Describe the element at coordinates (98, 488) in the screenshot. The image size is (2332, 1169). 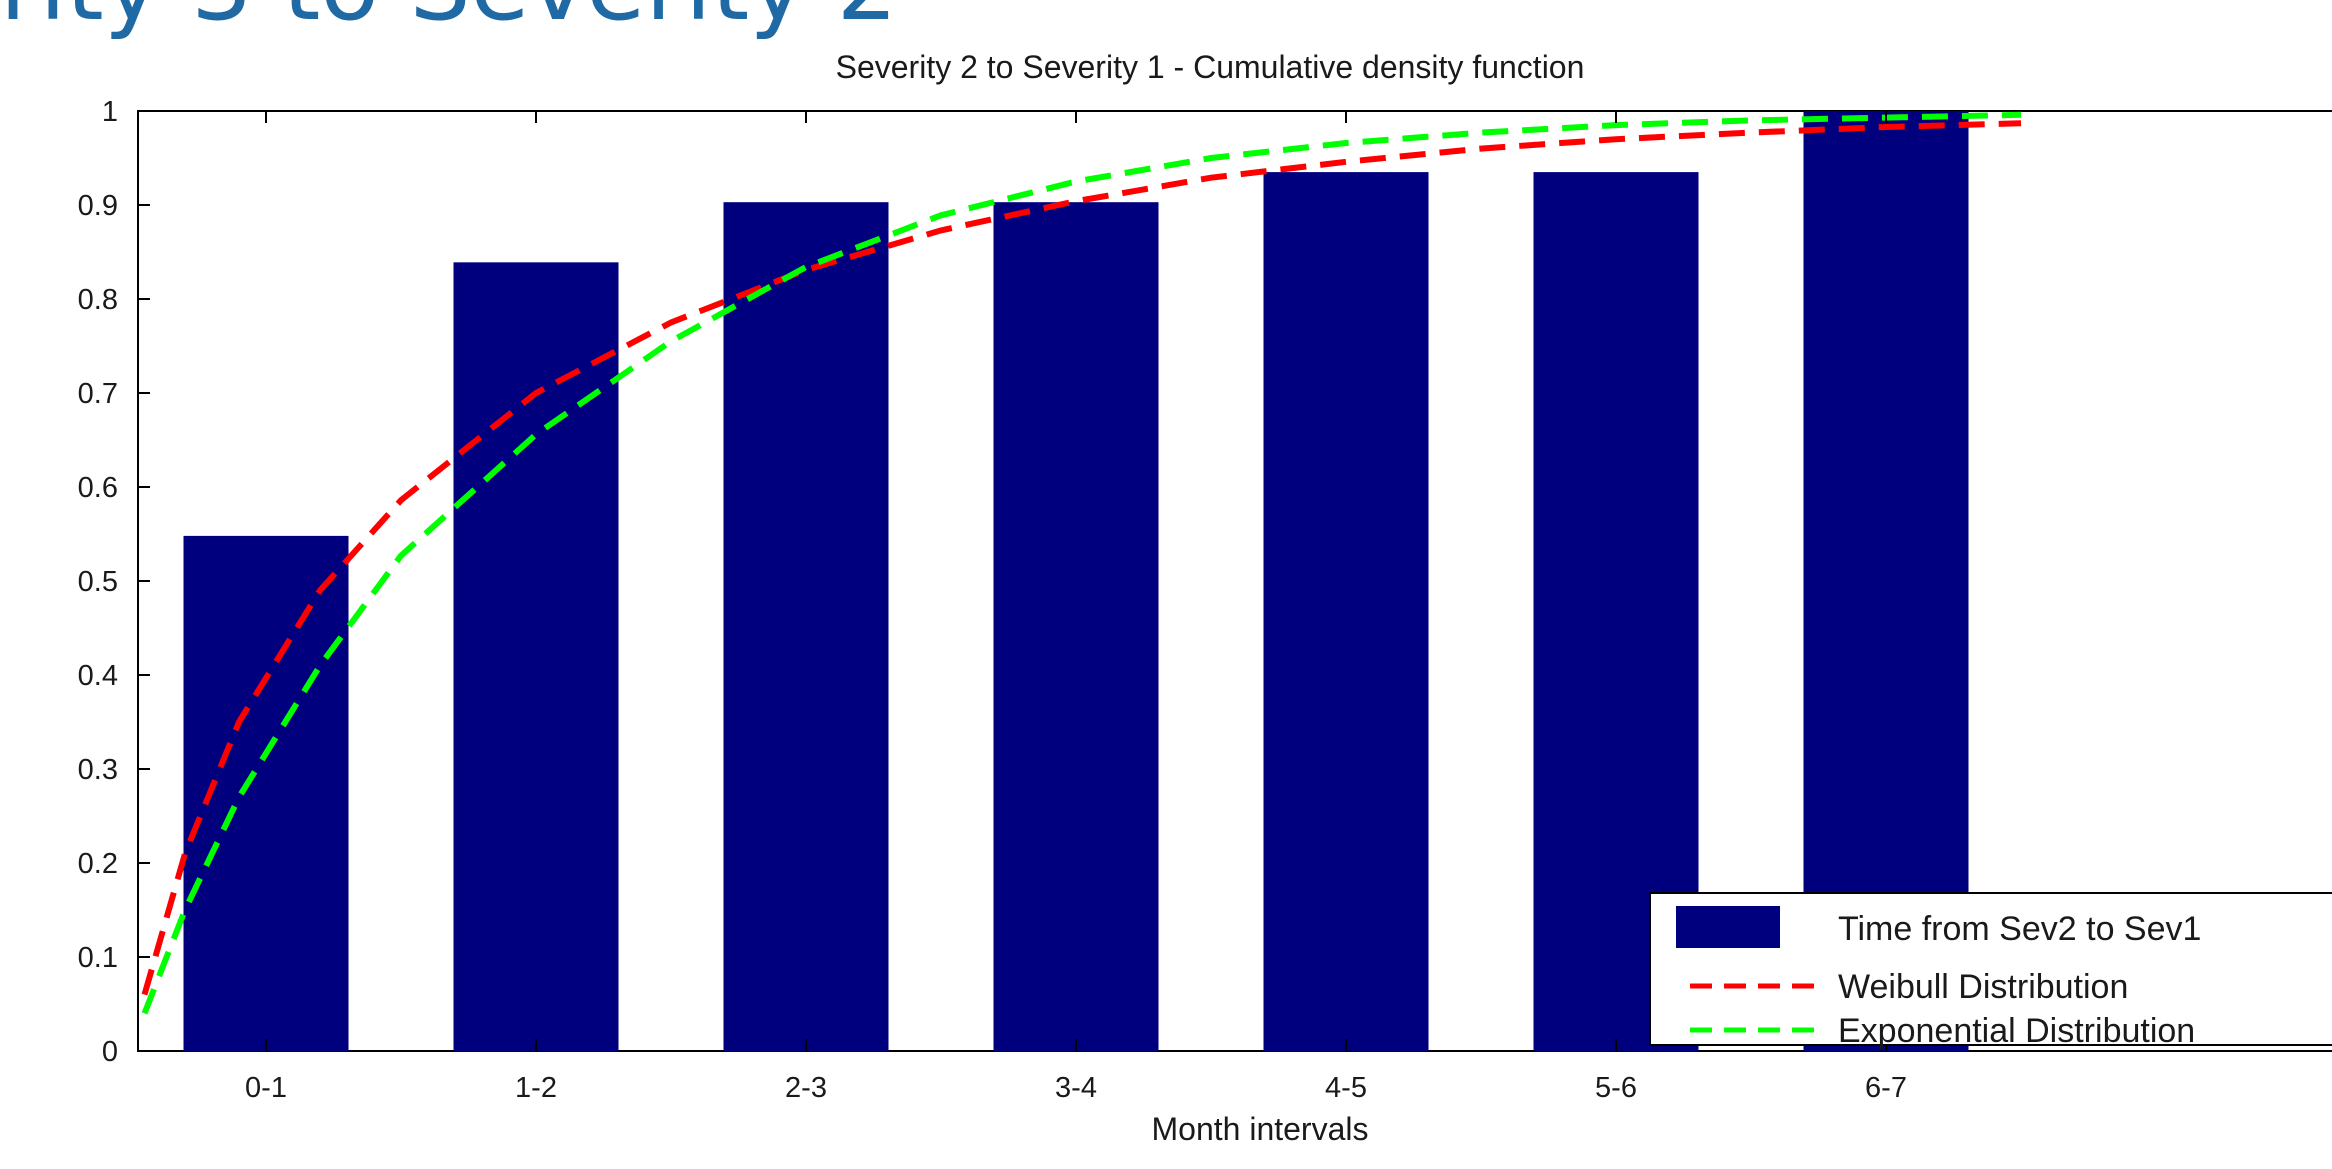
I see `y-tick-label: 0.6` at that location.